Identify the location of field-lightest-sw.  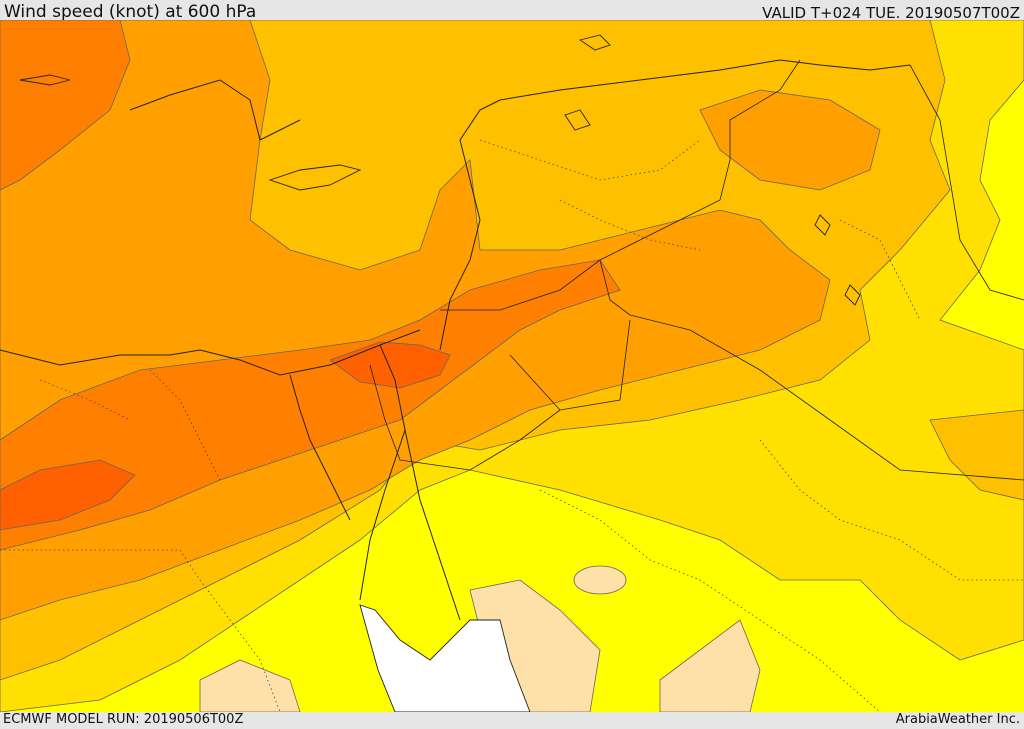
(250, 685).